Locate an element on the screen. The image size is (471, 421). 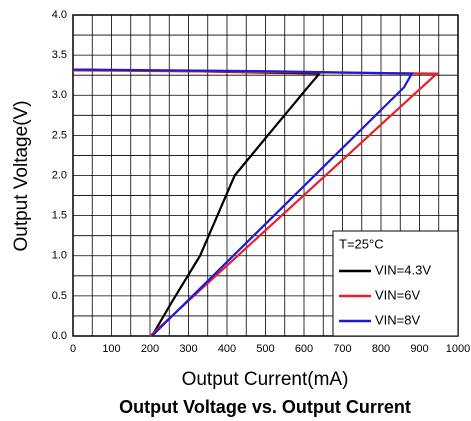
x-tick-label: 600 is located at coordinates (304, 349).